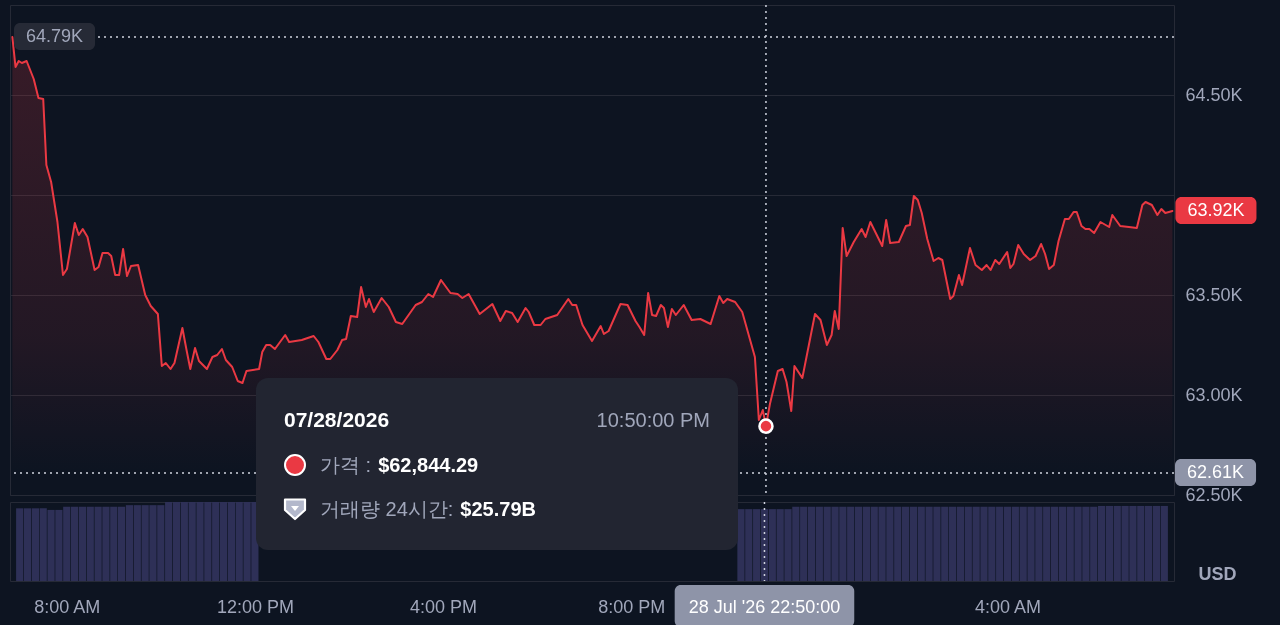 This screenshot has height=625, width=1280. Describe the element at coordinates (428, 465) in the screenshot. I see `annotation: $62,844.29` at that location.